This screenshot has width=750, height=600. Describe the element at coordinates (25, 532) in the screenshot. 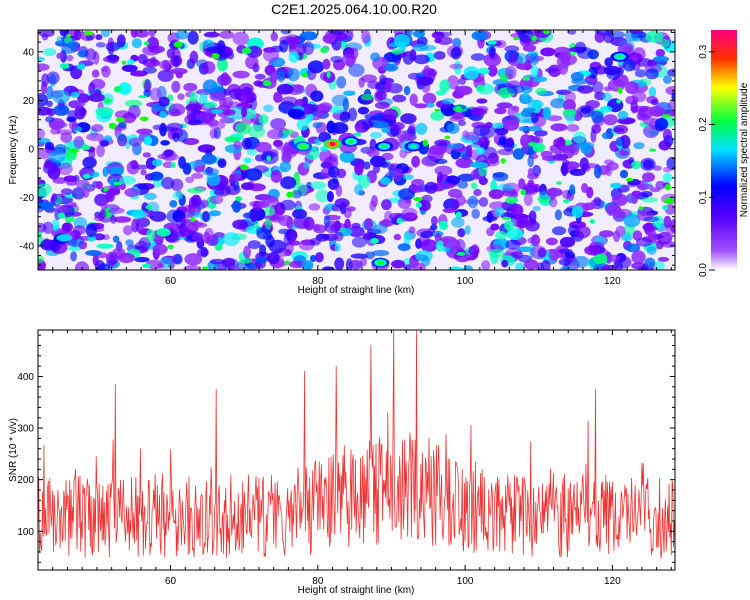

I see `snr-ytick-label: 100` at that location.